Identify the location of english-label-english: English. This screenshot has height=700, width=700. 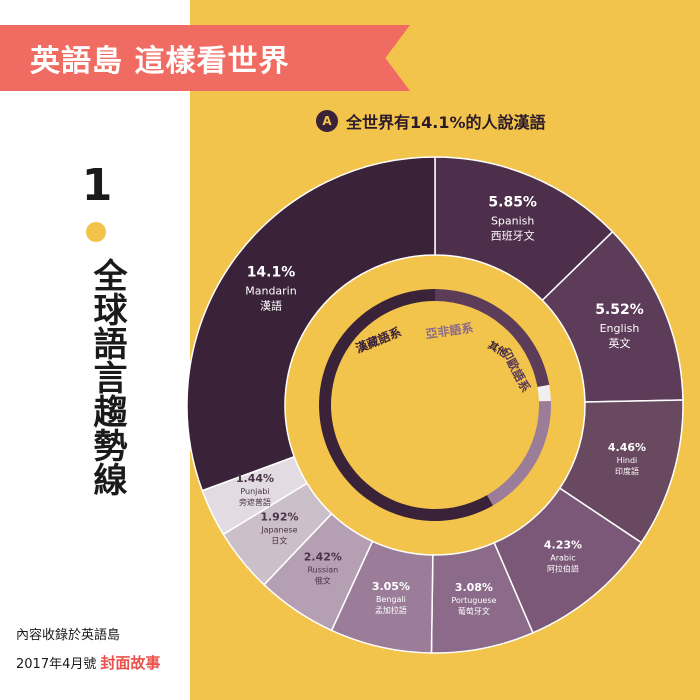
(620, 328).